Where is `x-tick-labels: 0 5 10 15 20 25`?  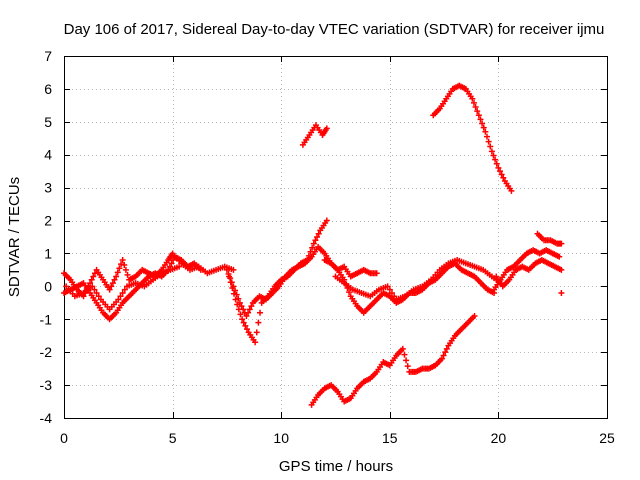 x-tick-labels: 0 5 10 15 20 25 is located at coordinates (337, 438).